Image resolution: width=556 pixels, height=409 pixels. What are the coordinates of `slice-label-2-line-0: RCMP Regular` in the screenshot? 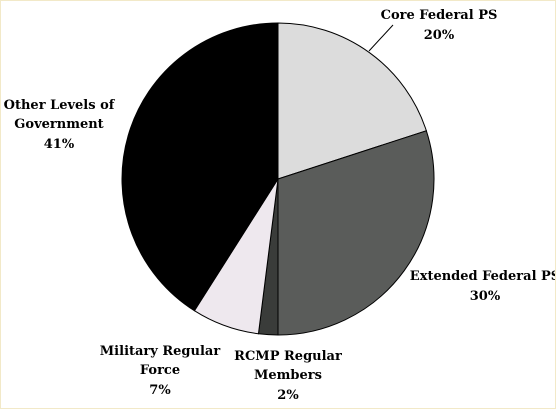 It's located at (288, 356).